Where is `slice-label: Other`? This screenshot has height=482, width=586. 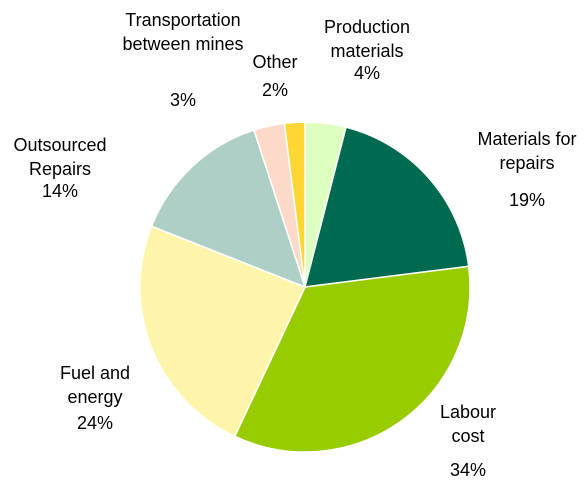 slice-label: Other is located at coordinates (275, 62).